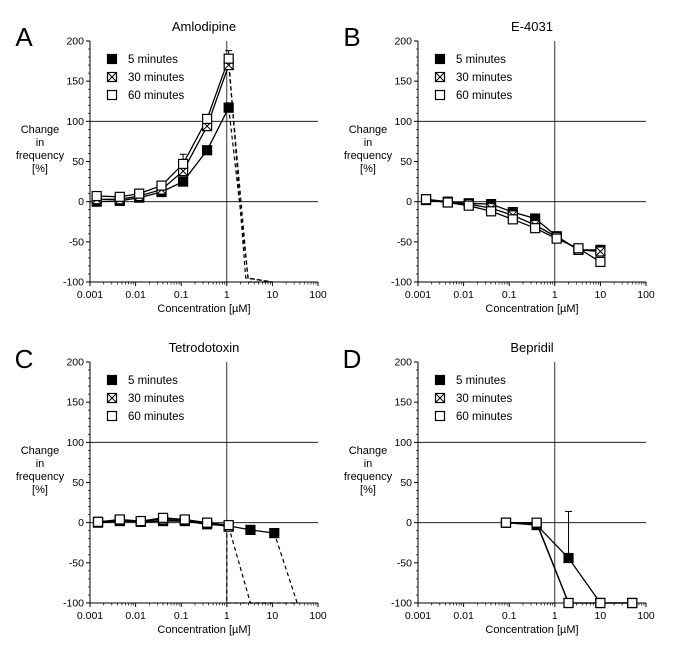  Describe the element at coordinates (204, 347) in the screenshot. I see `chart-title: Tetrodotoxin` at that location.